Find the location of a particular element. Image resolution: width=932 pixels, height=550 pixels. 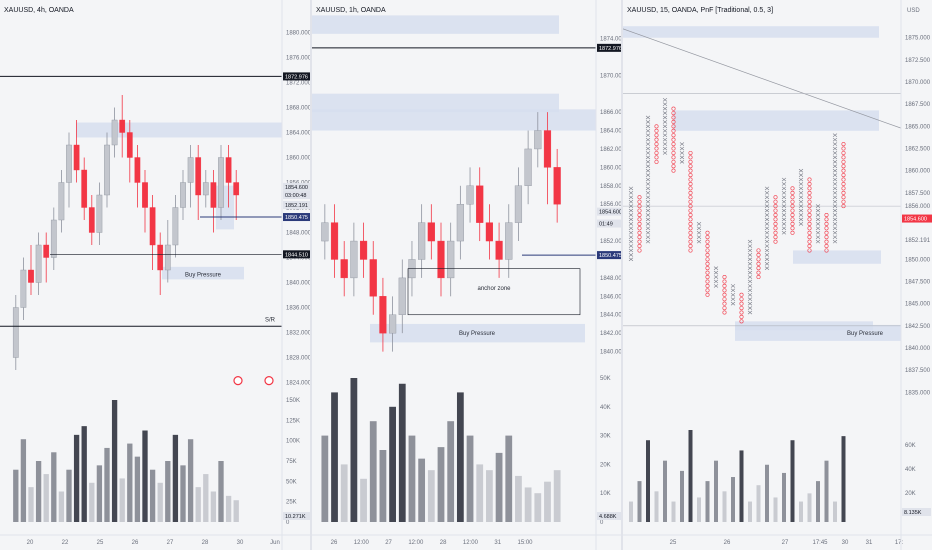

price-tick-label: 1872.500 is located at coordinates (918, 61).